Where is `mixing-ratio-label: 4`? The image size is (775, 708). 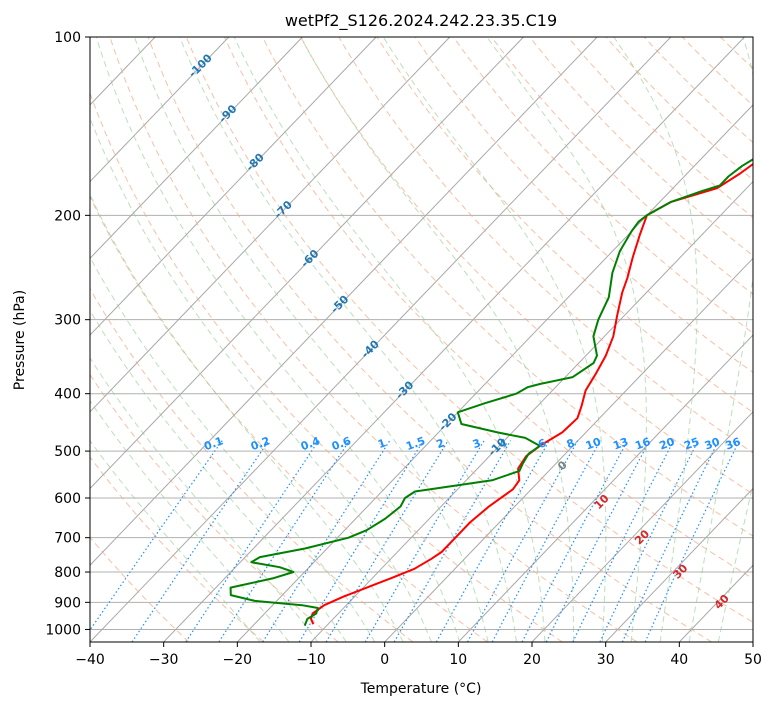 mixing-ratio-label: 4 is located at coordinates (503, 443).